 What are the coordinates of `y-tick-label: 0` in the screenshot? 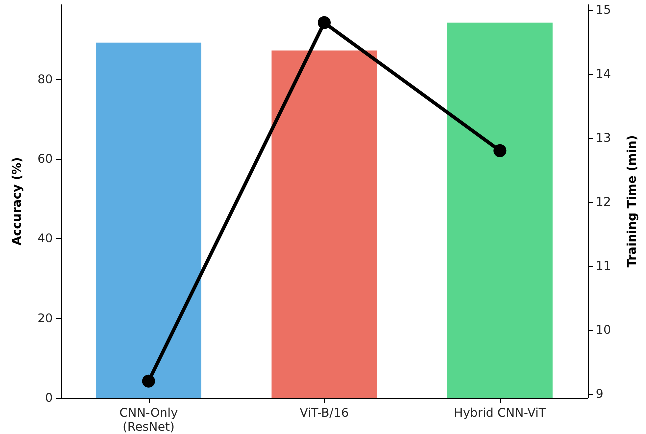 It's located at (49, 398).